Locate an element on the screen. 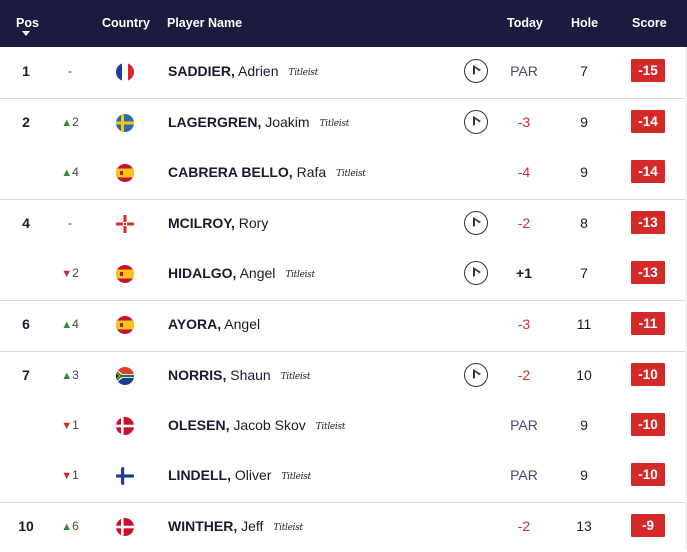 This screenshot has width=687, height=552. player-name: CABRERA BELLO, Rafa Titleist is located at coordinates (267, 172).